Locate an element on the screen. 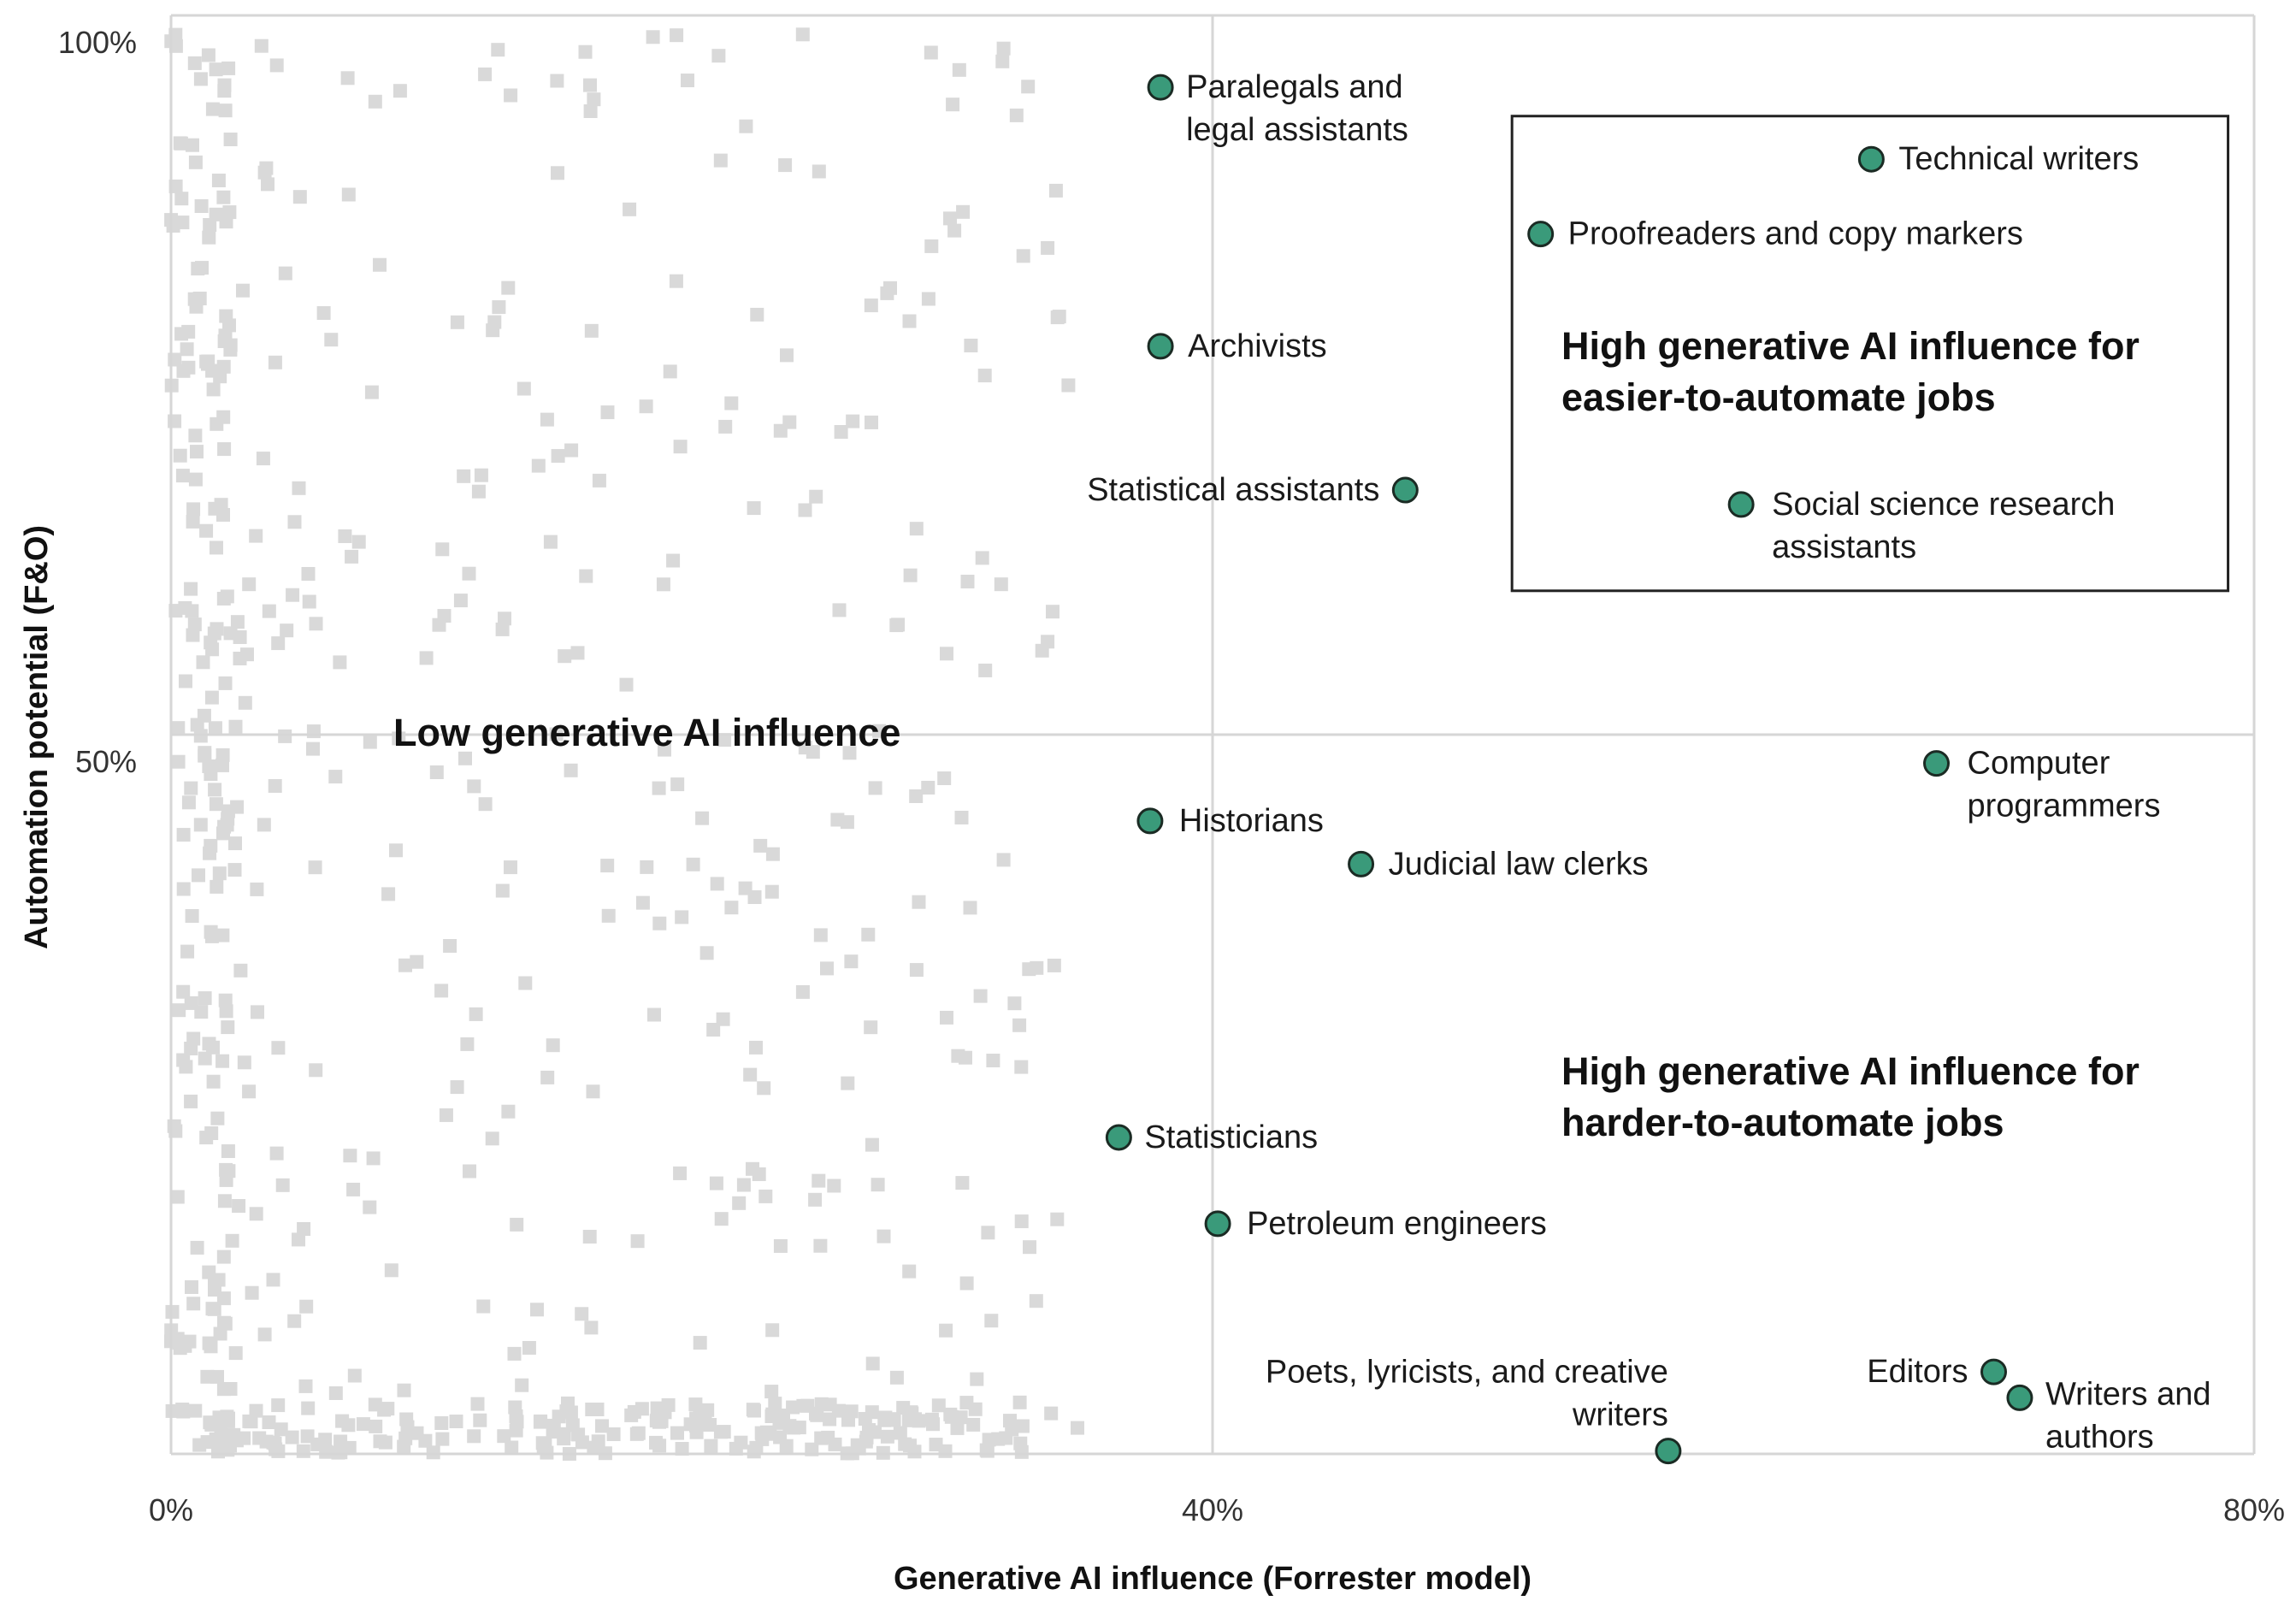  region-label-low: Low generative AI influence is located at coordinates (646, 732).